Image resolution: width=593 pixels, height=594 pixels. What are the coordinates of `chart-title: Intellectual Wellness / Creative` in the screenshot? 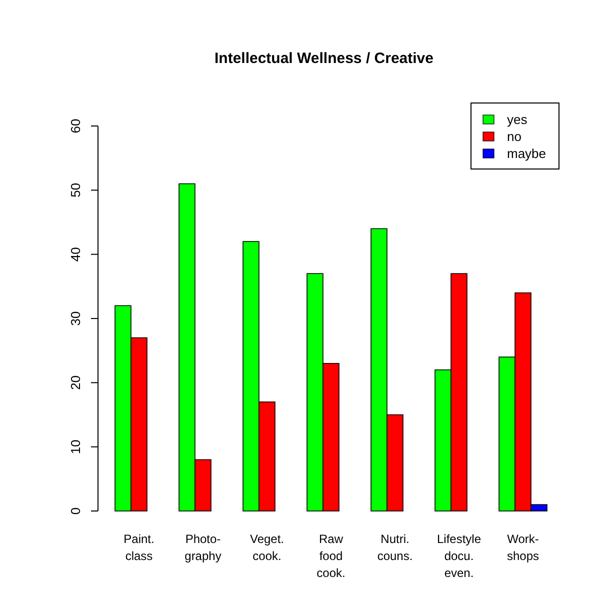 It's located at (324, 58).